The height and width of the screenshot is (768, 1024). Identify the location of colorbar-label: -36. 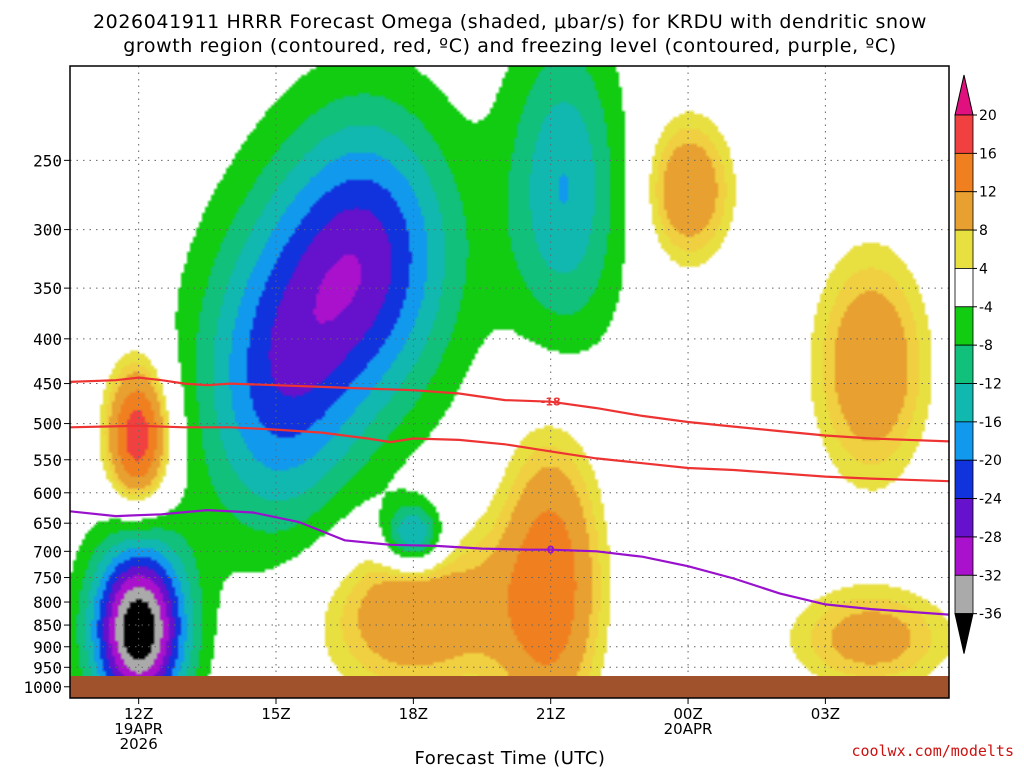
(990, 615).